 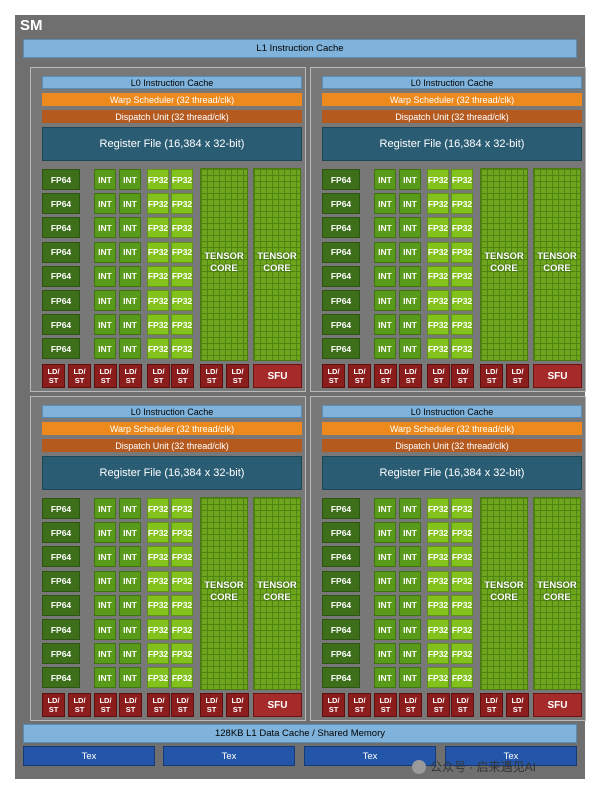 What do you see at coordinates (483, 767) in the screenshot?
I see `watermark-text: 公众号 · 启来遇见AI` at bounding box center [483, 767].